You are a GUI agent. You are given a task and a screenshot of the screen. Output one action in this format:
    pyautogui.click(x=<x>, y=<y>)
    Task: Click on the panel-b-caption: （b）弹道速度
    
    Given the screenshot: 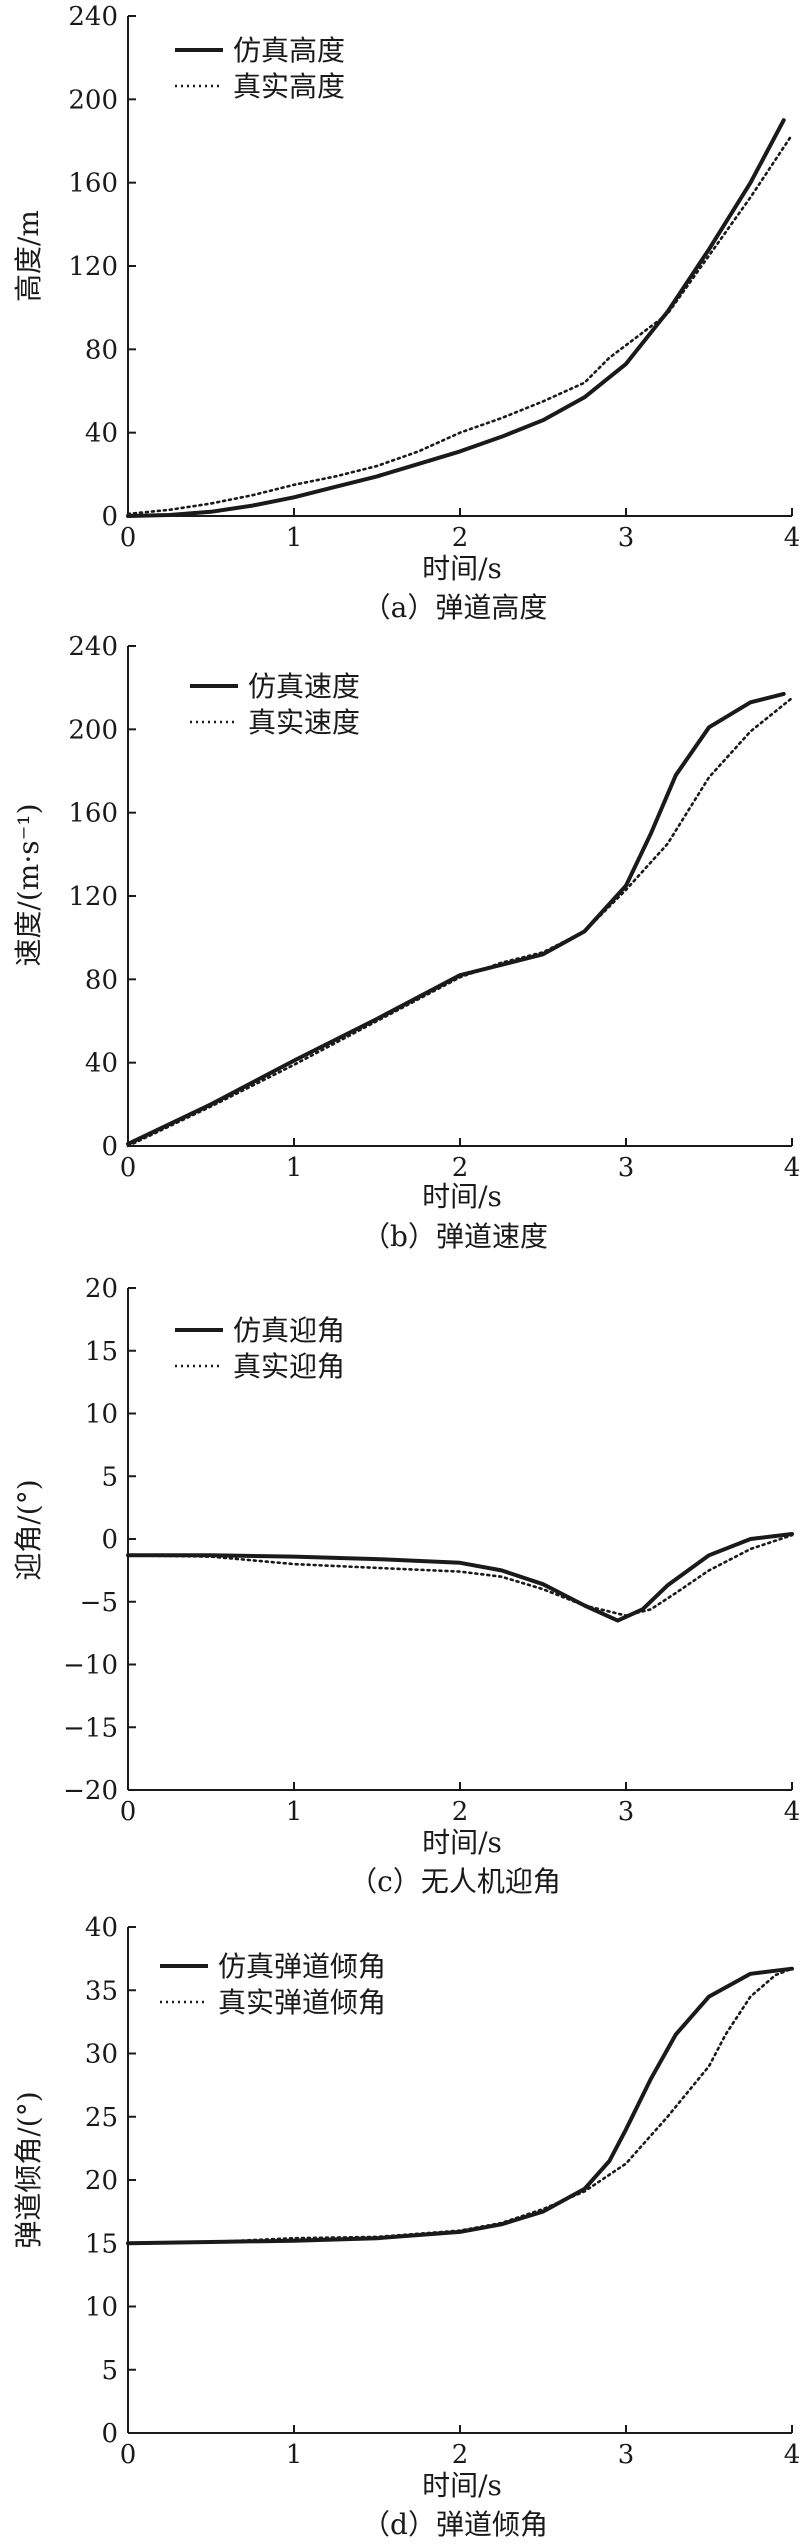 What is the action you would take?
    pyautogui.click(x=455, y=1236)
    